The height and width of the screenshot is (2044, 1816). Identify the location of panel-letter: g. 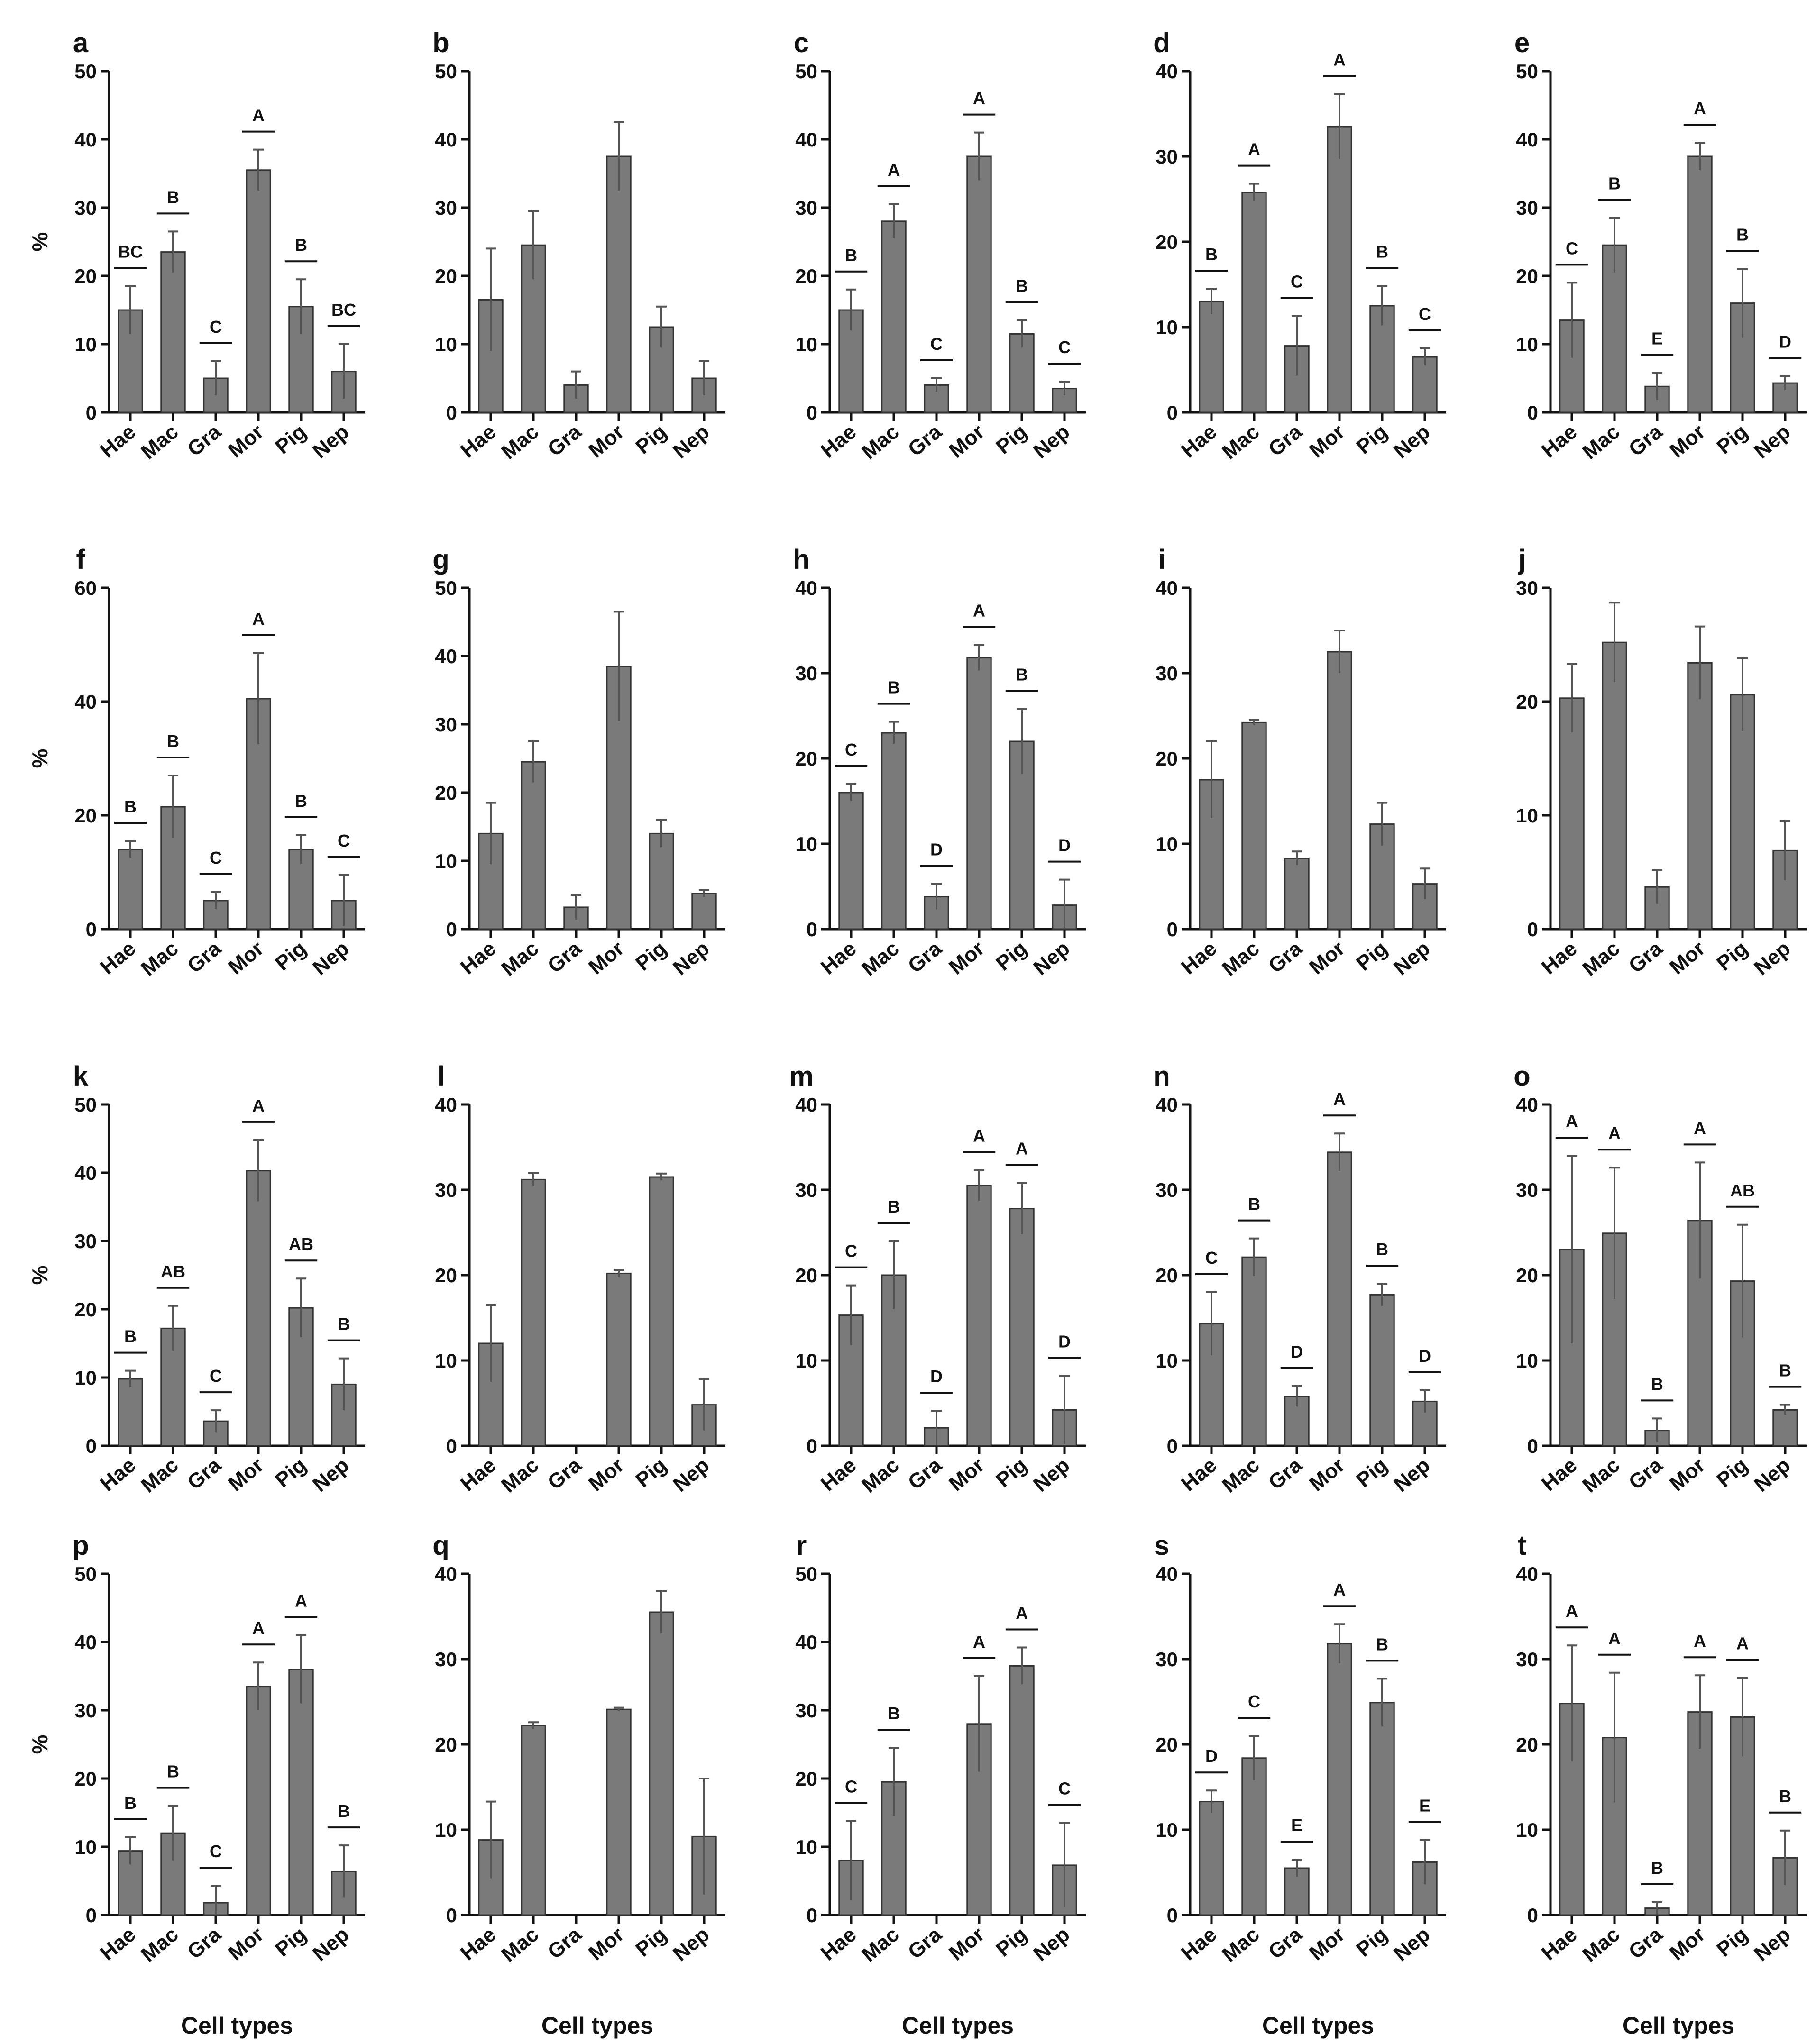
(440, 559).